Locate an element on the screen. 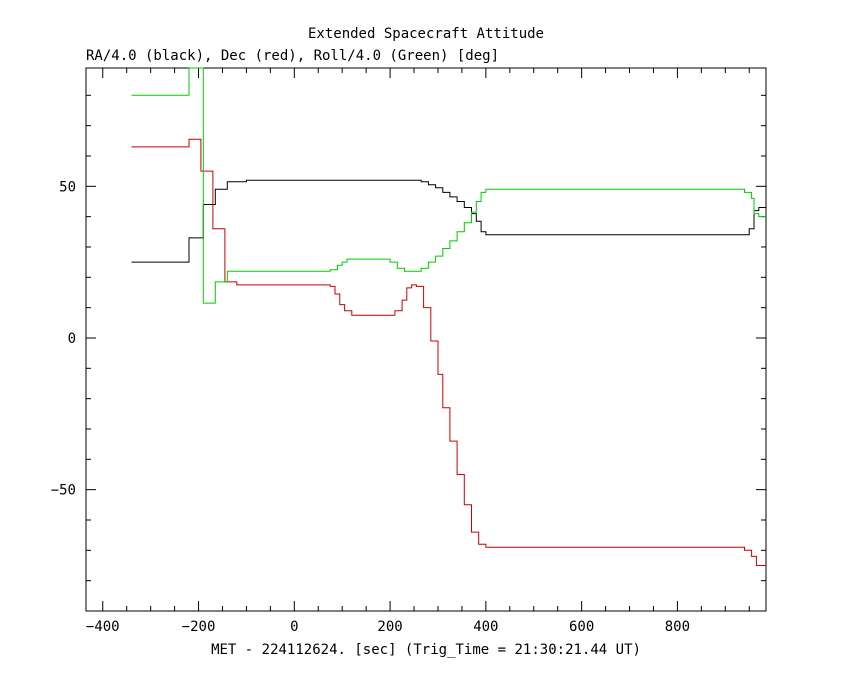 This screenshot has width=850, height=680. y-tick-label: 50 is located at coordinates (67, 187).